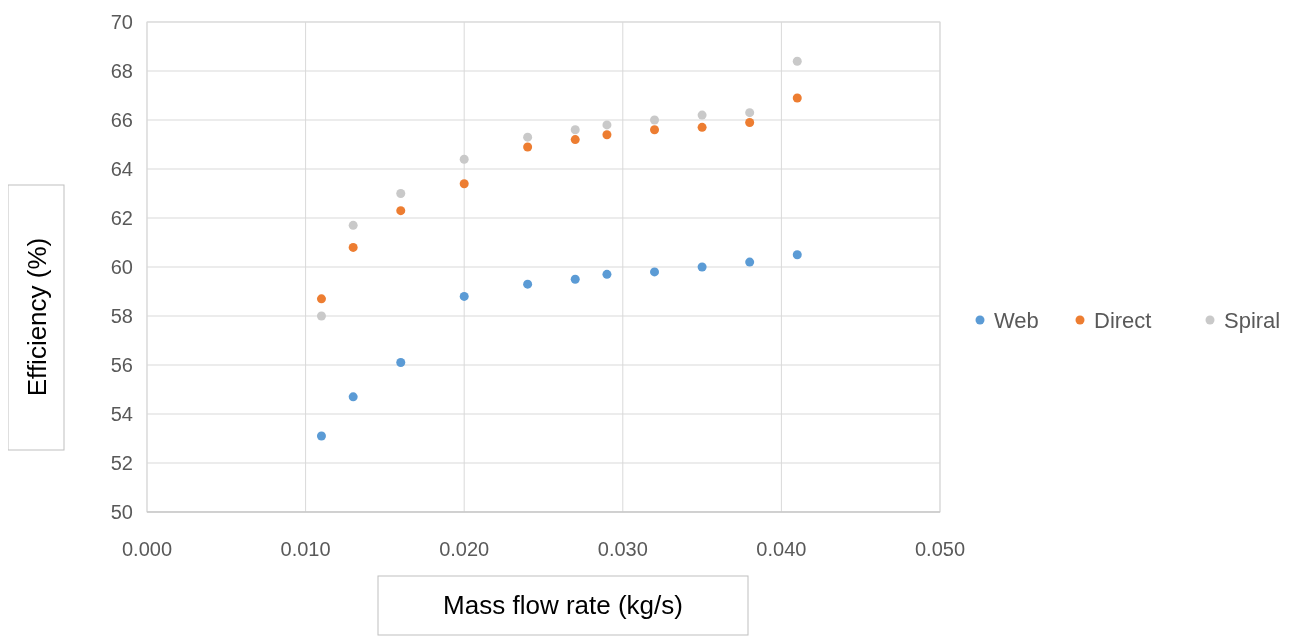 The image size is (1300, 644). What do you see at coordinates (121, 512) in the screenshot?
I see `y-tick-label: 50` at bounding box center [121, 512].